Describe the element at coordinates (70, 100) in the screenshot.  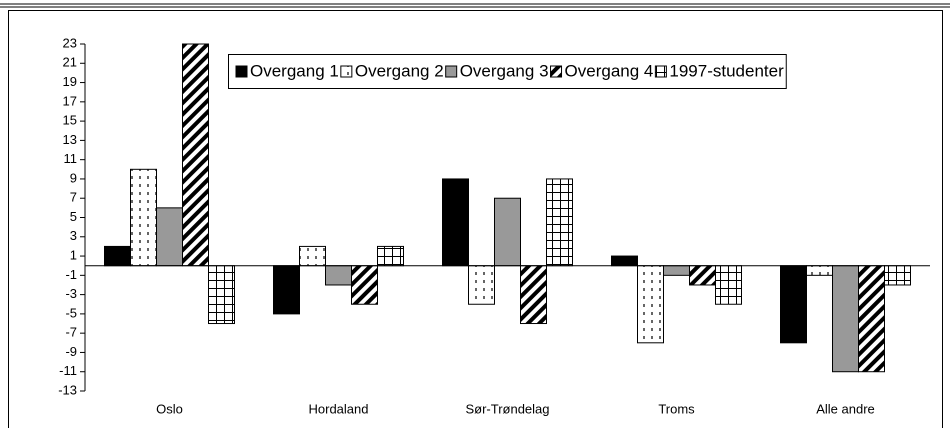
I see `y-tick-label: 17` at that location.